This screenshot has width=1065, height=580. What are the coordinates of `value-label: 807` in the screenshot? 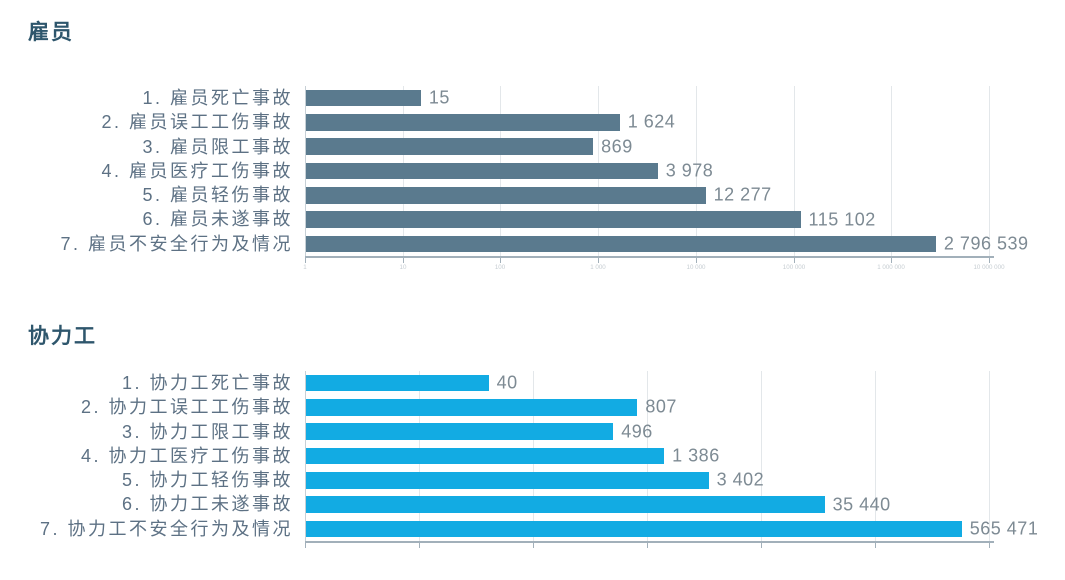 It's located at (661, 406).